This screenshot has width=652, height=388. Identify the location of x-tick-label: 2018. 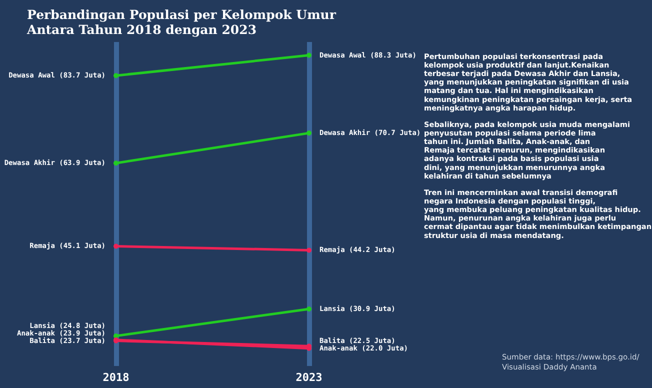
(116, 377).